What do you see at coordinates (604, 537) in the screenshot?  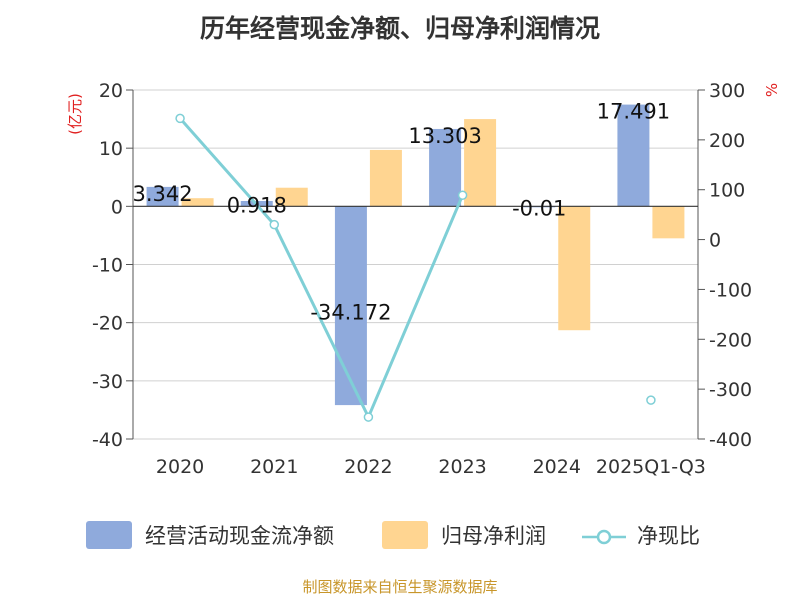 I see `legend-marker-ratio` at bounding box center [604, 537].